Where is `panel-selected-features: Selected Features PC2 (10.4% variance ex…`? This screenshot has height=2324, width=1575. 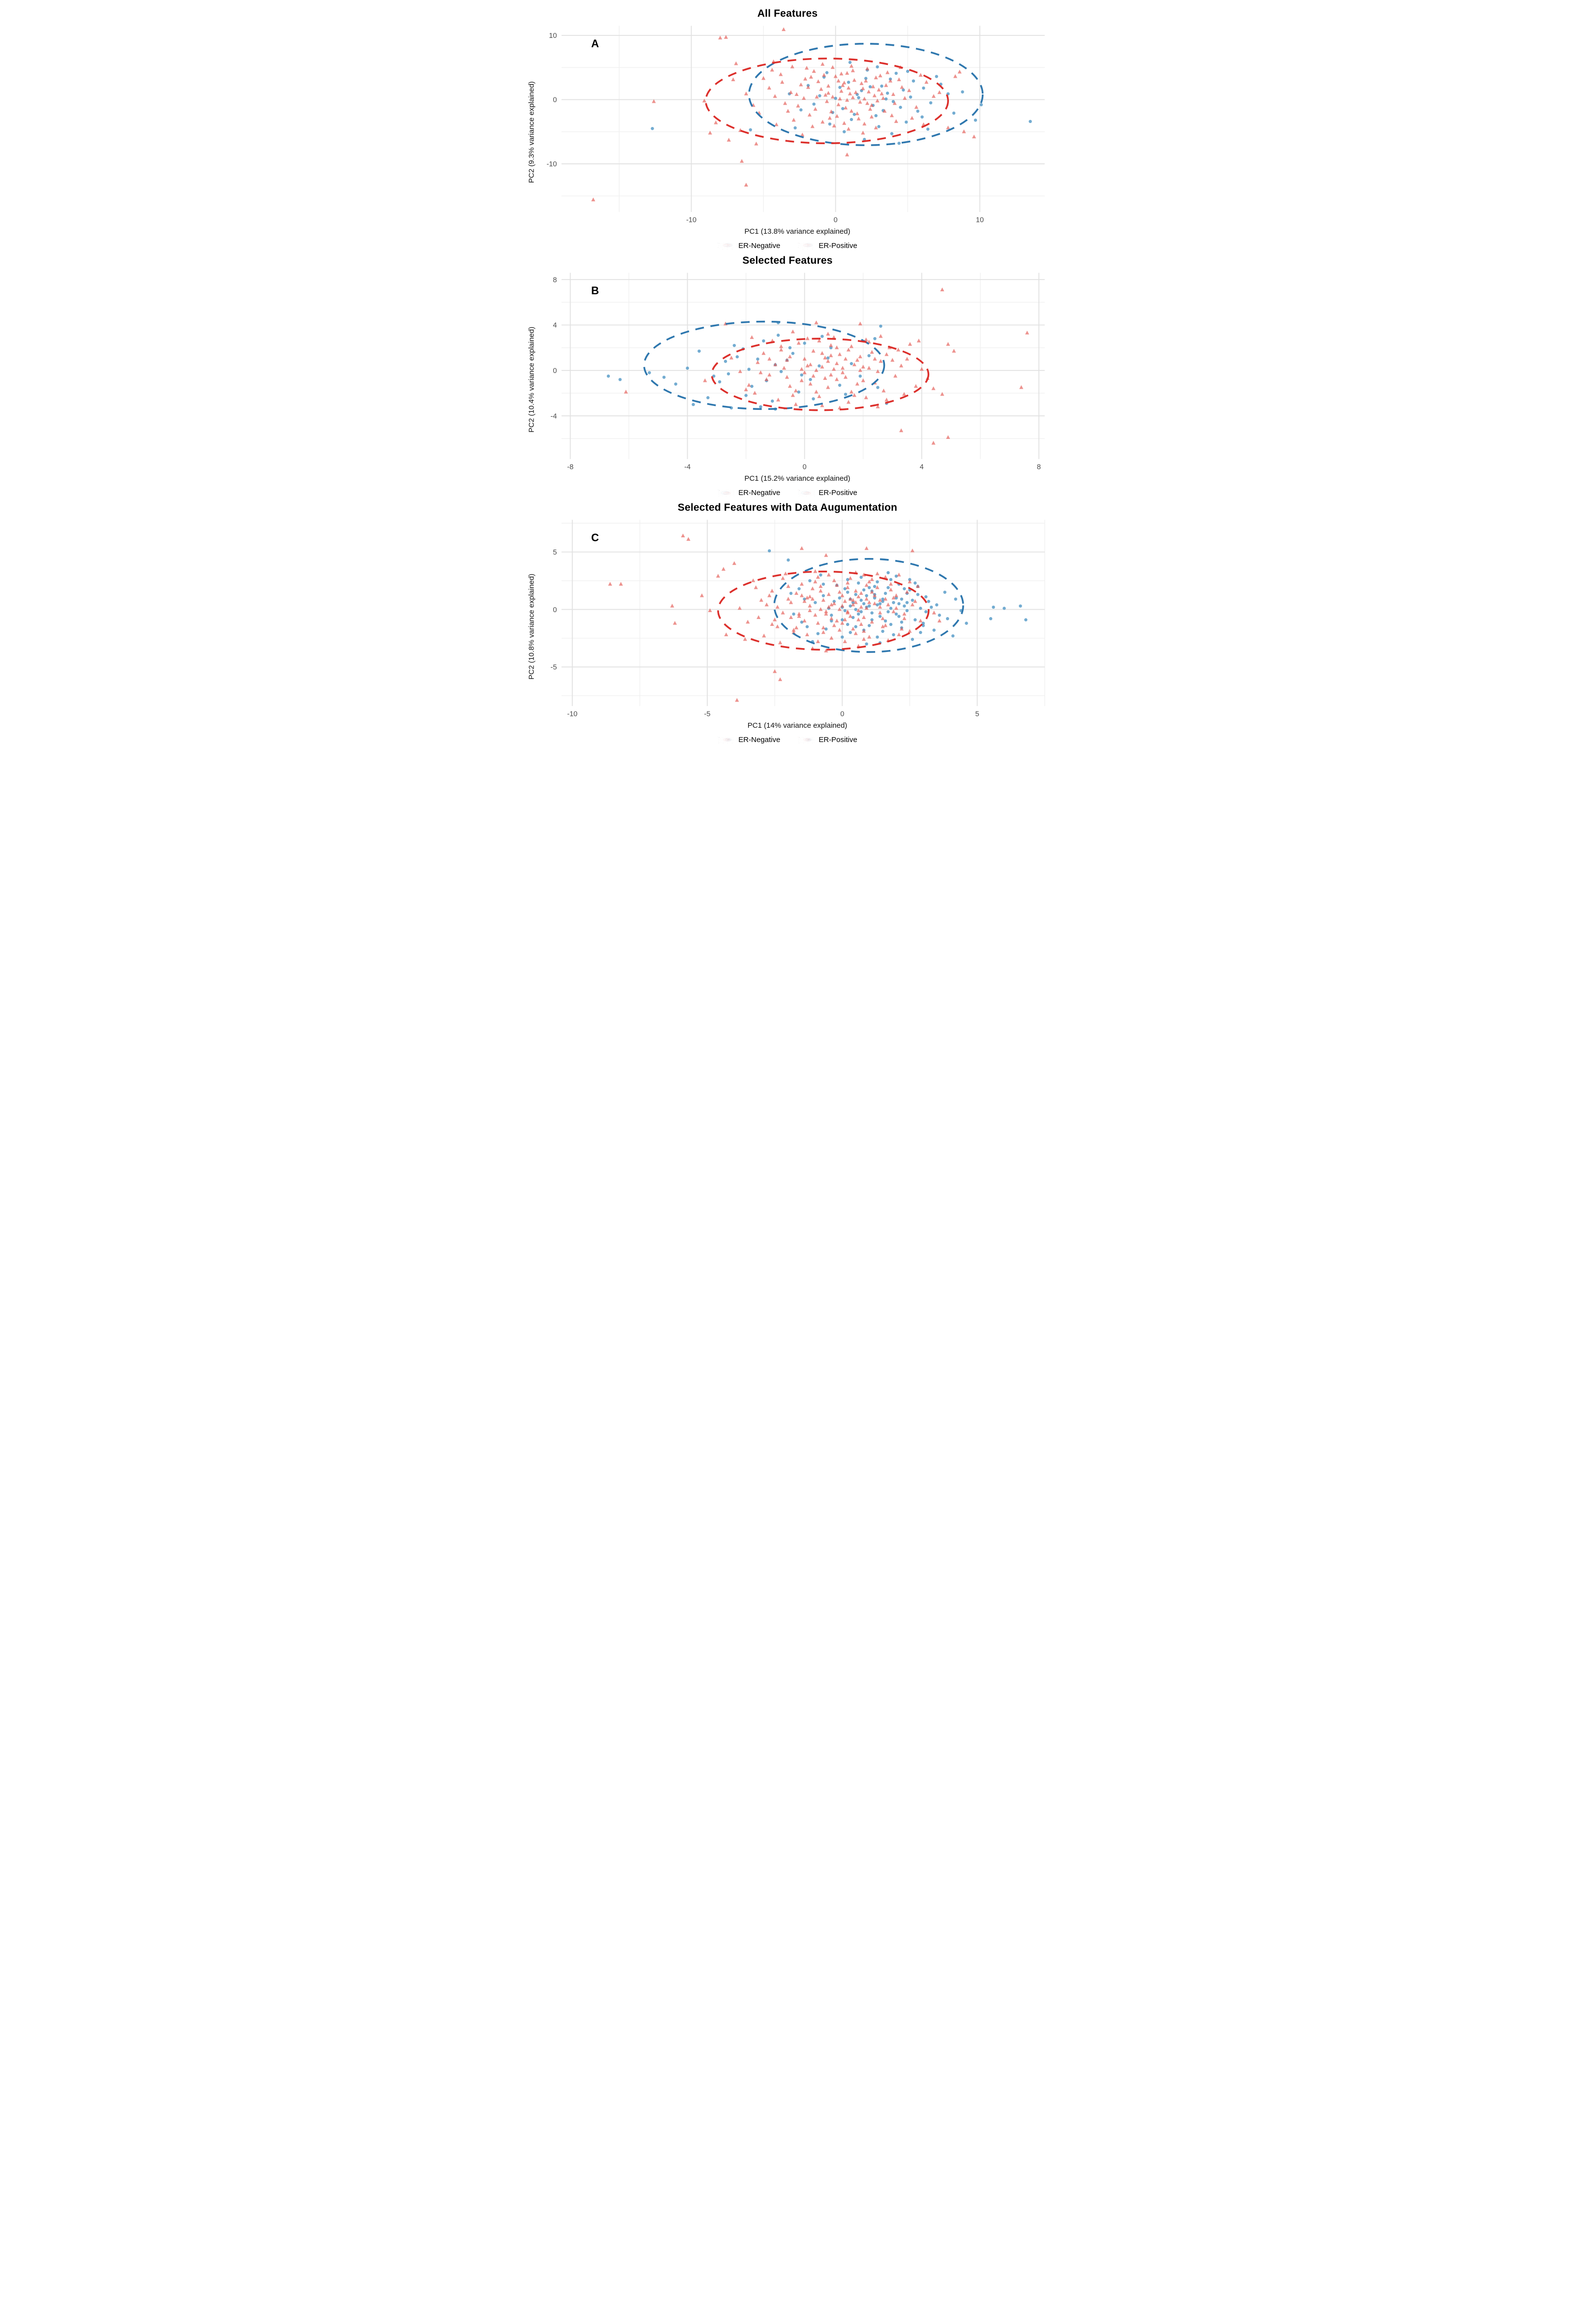 panel-selected-features: Selected Features PC2 (10.4% variance ex… is located at coordinates (787, 376).